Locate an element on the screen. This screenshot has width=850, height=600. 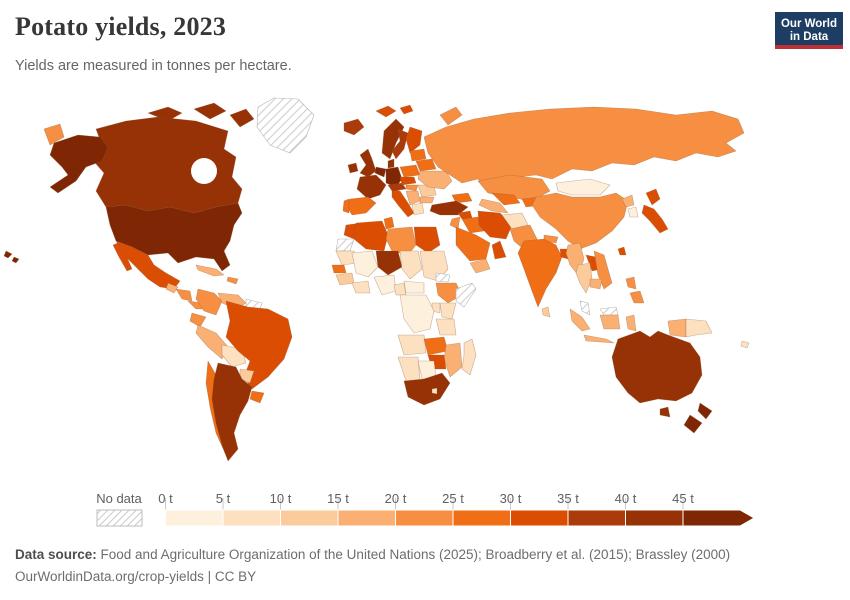
country-north-korea is located at coordinates (628, 201).